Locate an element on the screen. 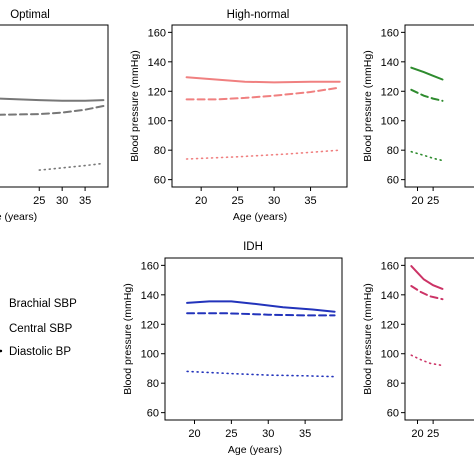 The height and width of the screenshot is (474, 474). legend-label: Brachial SBP is located at coordinates (43, 304).